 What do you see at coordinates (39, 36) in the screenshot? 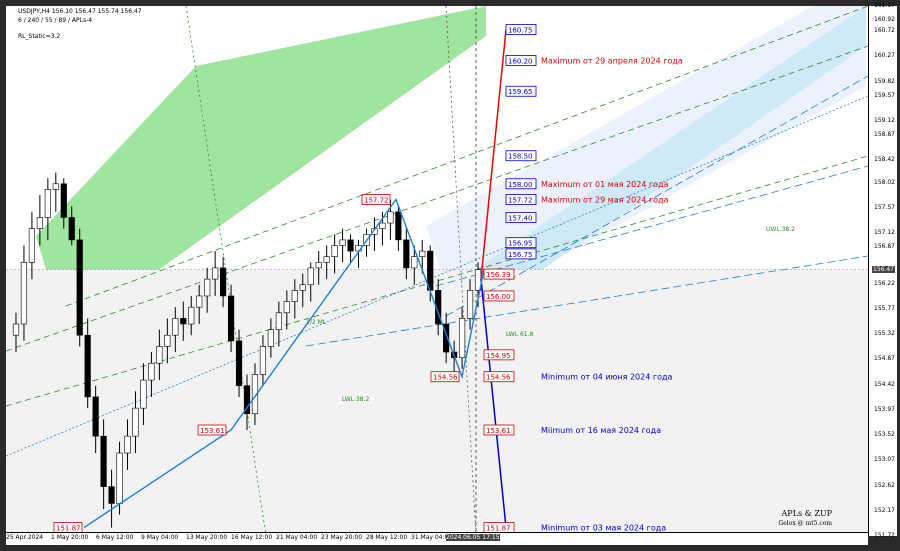
I see `header-static-line: RL_Static=3.2` at bounding box center [39, 36].